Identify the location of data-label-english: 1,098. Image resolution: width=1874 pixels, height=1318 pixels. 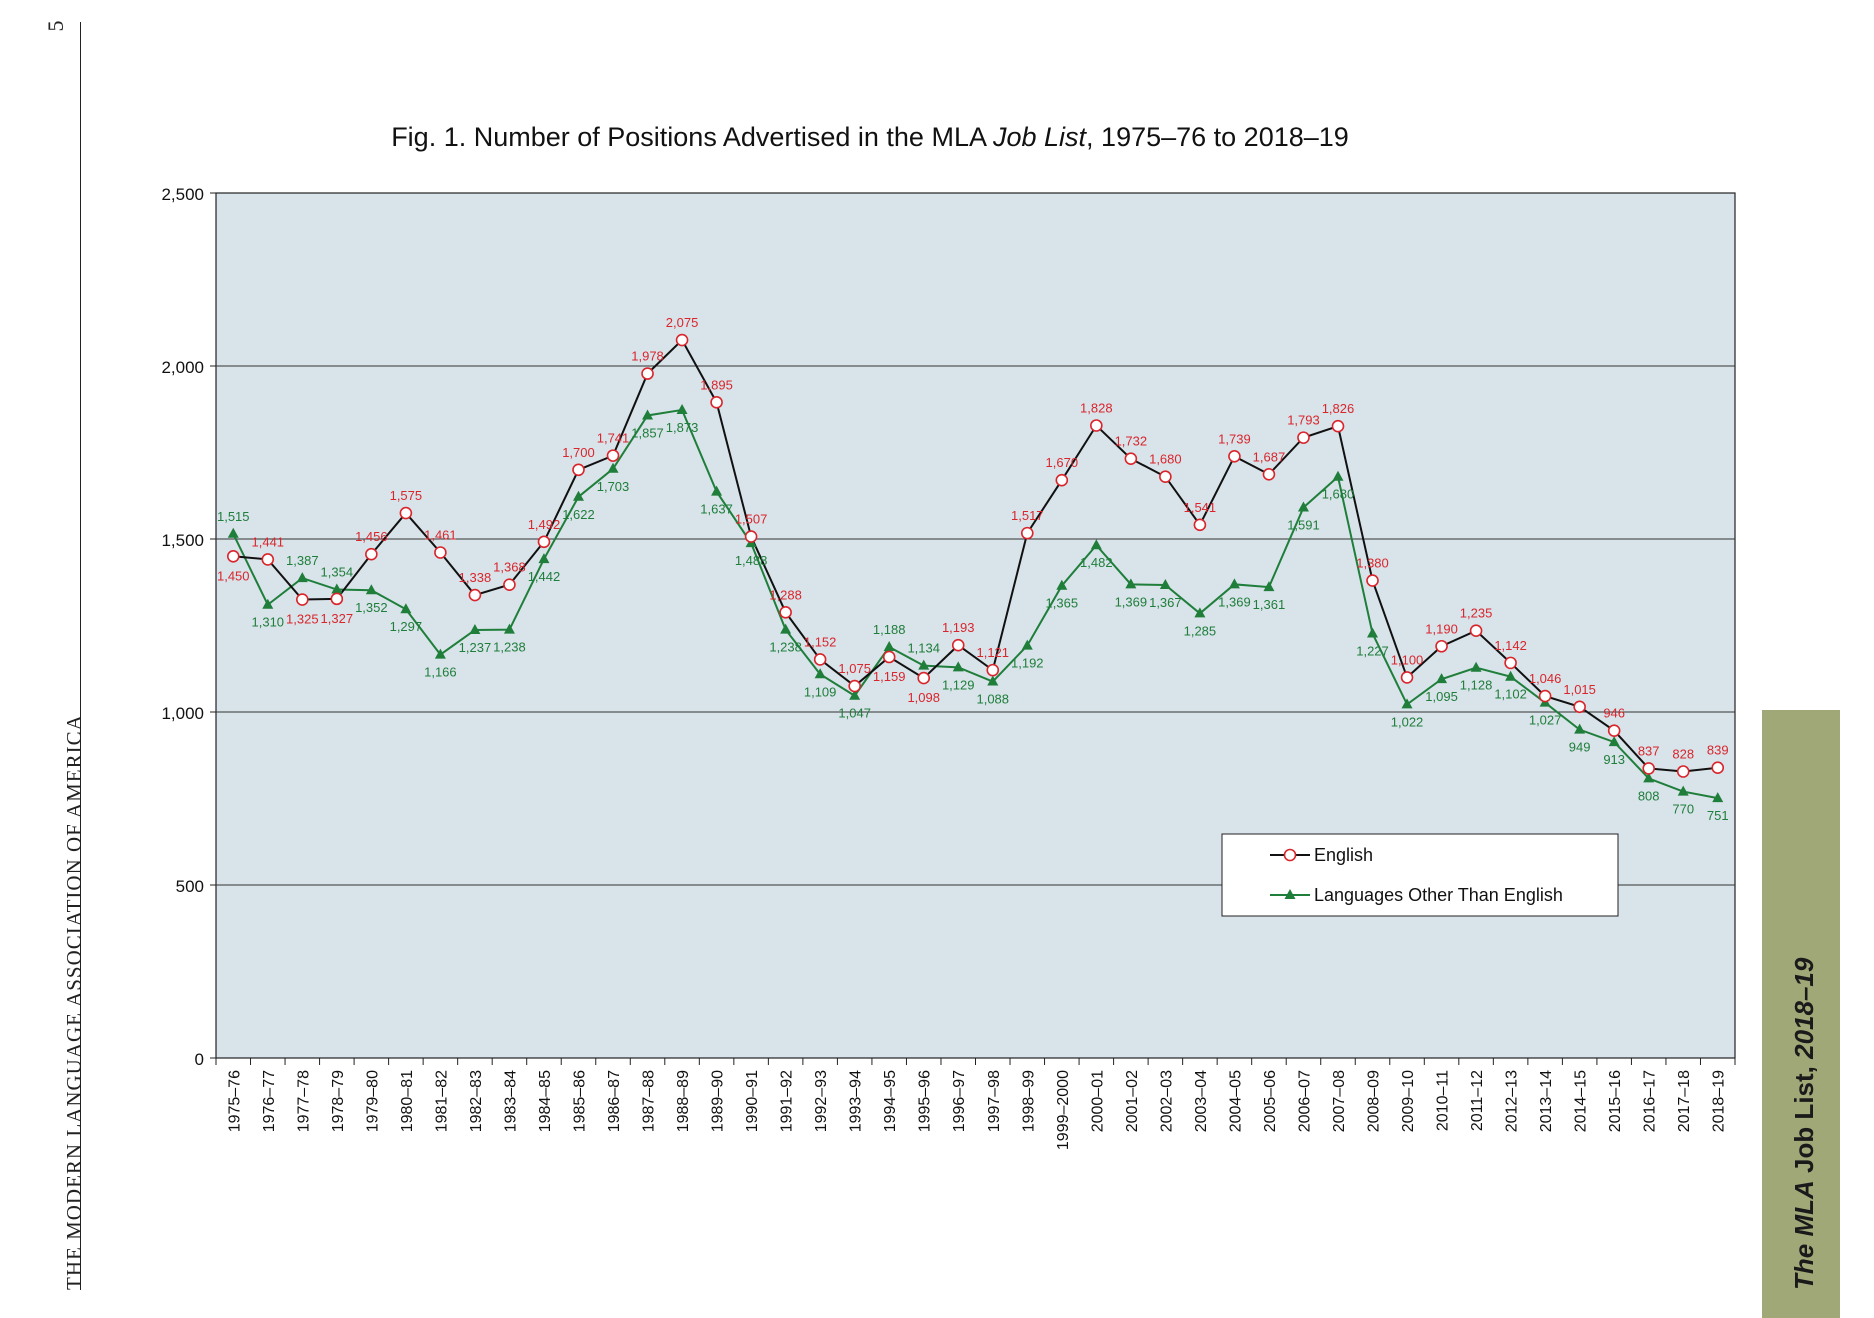
(923, 697).